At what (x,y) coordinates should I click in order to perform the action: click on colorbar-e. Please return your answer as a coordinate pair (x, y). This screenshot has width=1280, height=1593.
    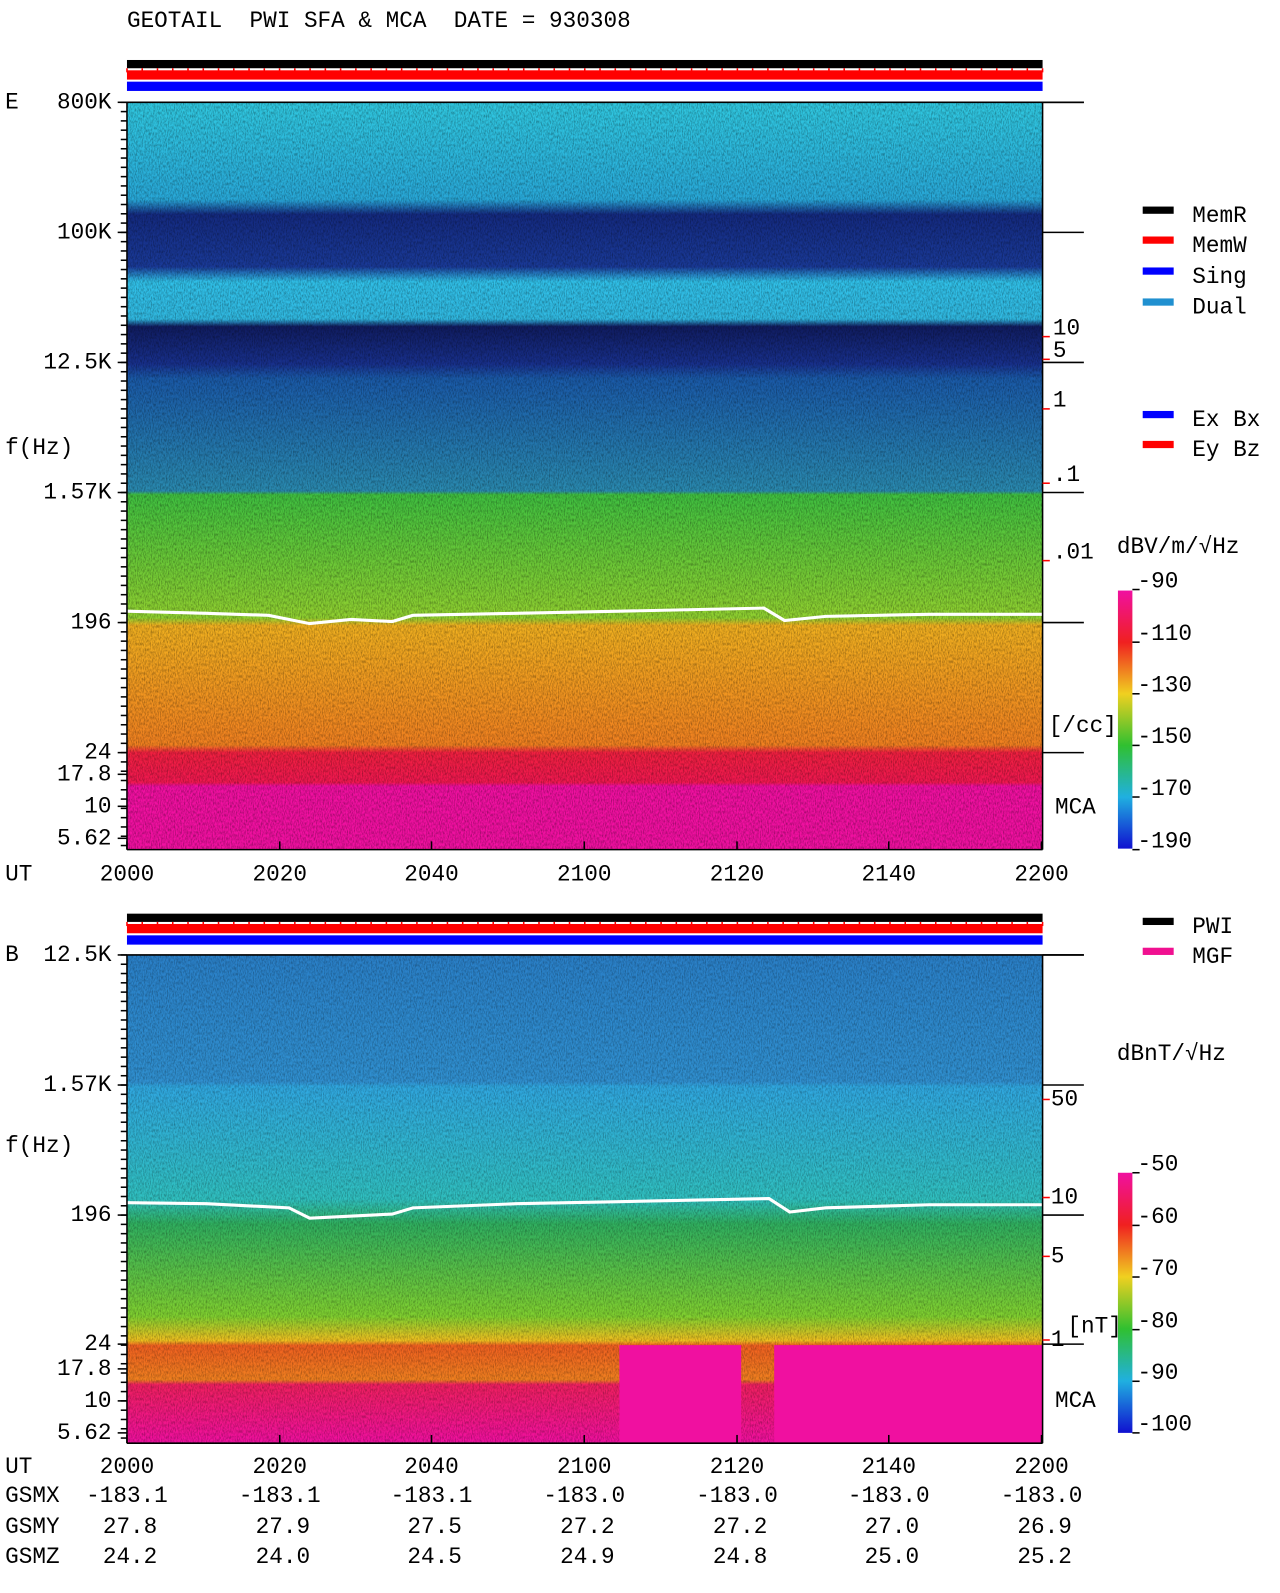
    Looking at the image, I should click on (1125, 719).